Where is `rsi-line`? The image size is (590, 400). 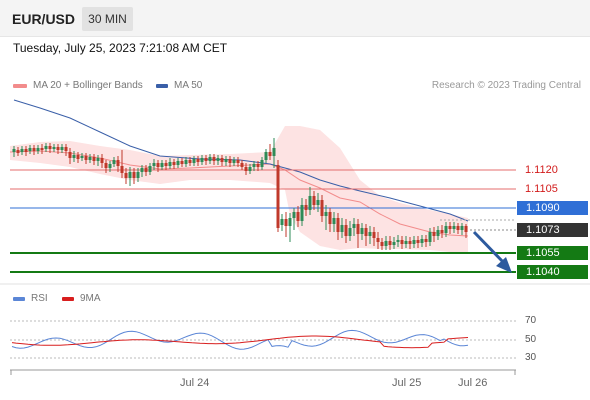 rsi-line is located at coordinates (240, 339).